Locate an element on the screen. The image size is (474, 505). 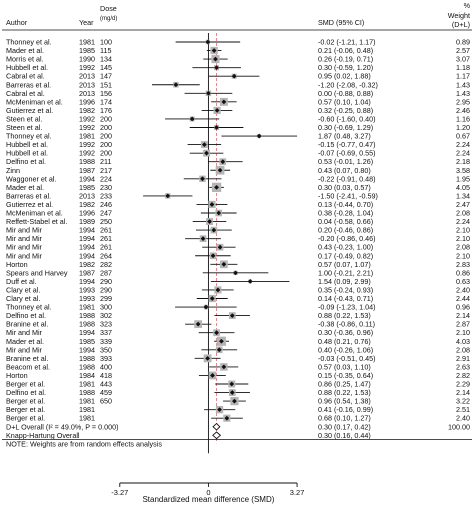
study-weight: 2.40 is located at coordinates (463, 418).